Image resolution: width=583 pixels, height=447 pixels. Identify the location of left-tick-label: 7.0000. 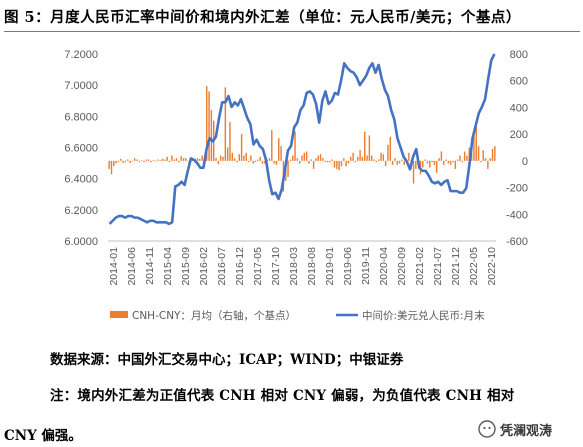
(81, 86).